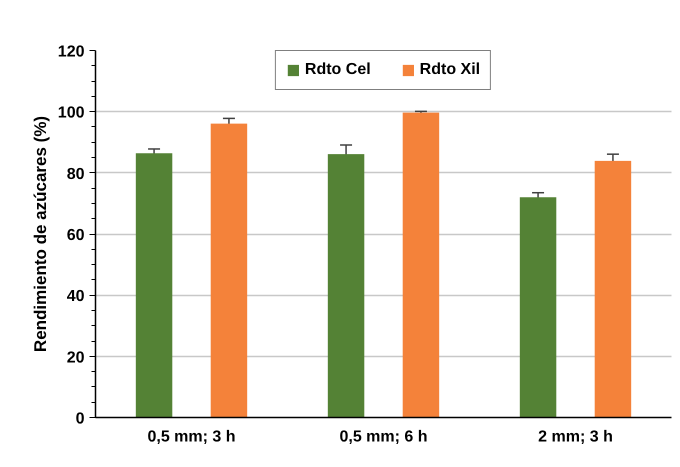  I want to click on x-tick-label: 0,5 mm; 3 h, so click(191, 437).